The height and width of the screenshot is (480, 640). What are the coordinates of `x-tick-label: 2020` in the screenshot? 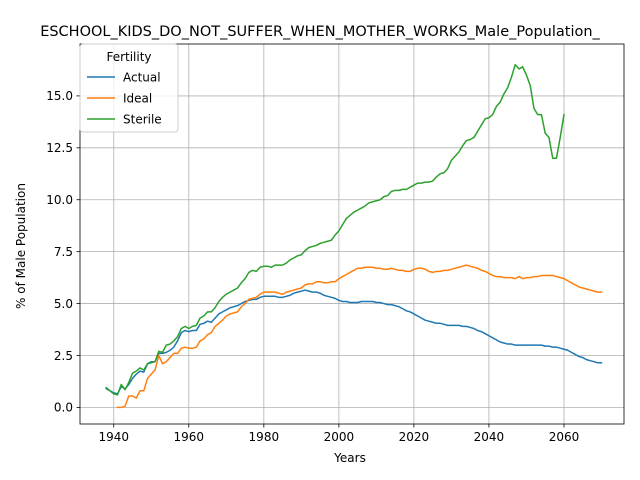 It's located at (414, 437).